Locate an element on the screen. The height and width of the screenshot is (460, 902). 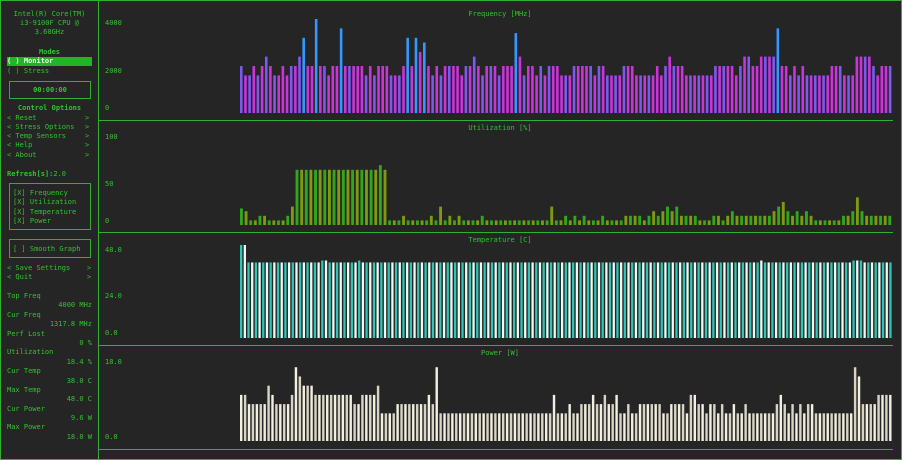
refresh-rate: Refresh[s]:2.0 is located at coordinates (55, 174).